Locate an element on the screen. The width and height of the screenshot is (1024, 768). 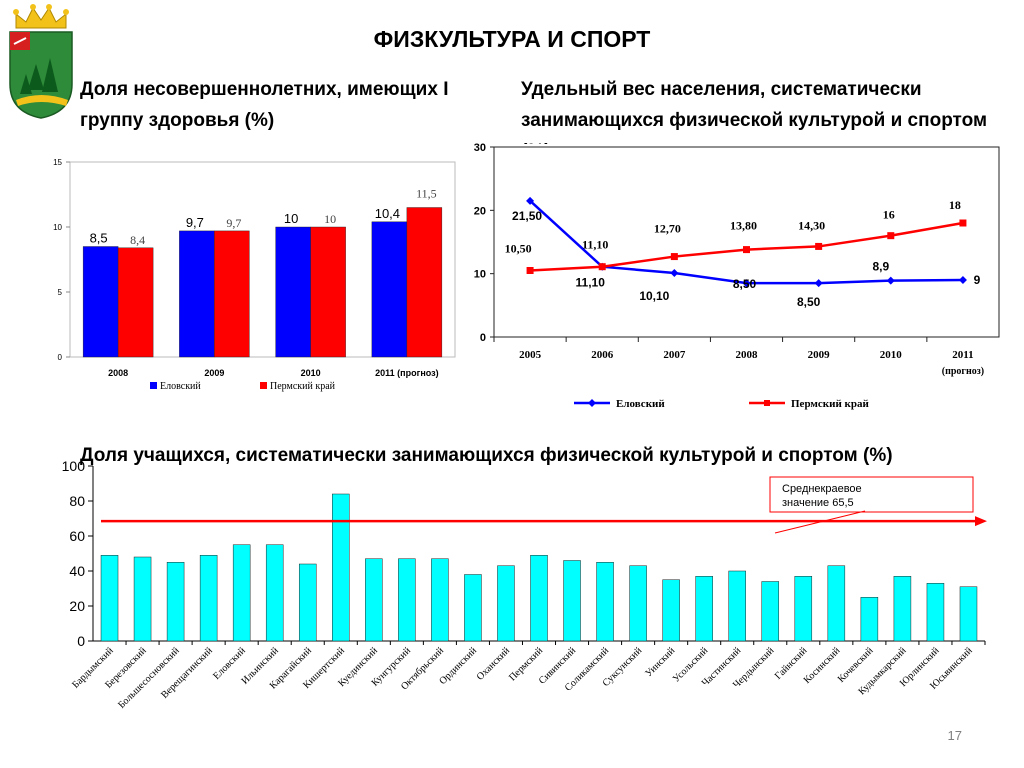
legend-swatch is located at coordinates (263, 385).